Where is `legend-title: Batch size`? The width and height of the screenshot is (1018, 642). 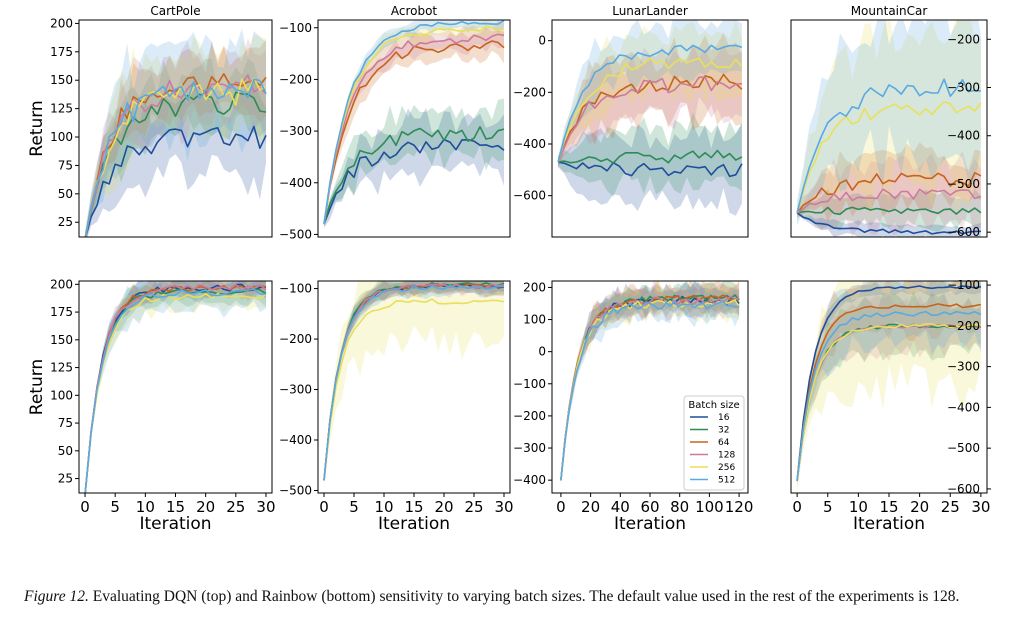
legend-title: Batch size is located at coordinates (713, 405).